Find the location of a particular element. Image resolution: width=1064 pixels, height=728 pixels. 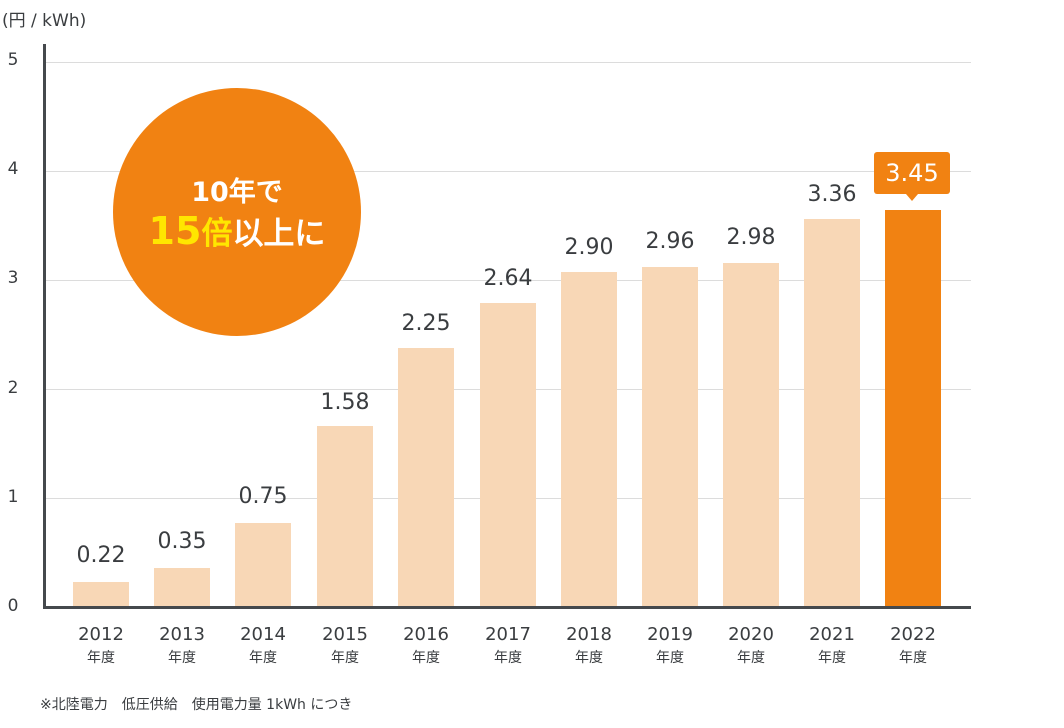

x-label-2020: 2020 年度 is located at coordinates (751, 645).